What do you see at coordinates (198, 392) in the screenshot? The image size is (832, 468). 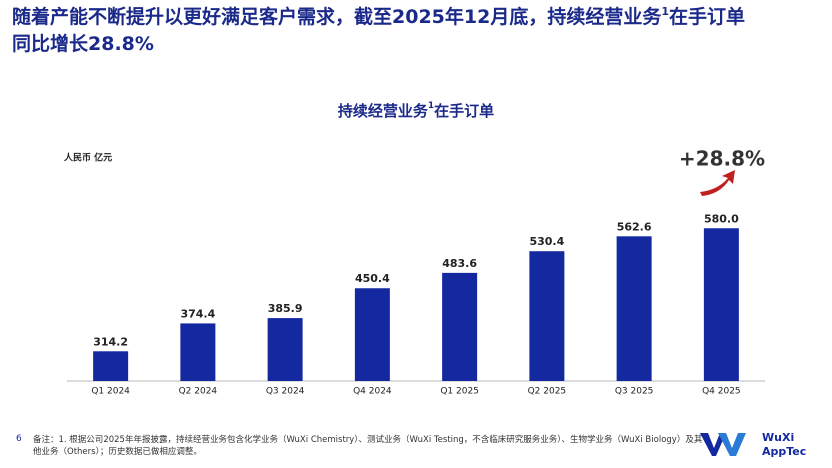 I see `x-tick-label: Q2 2024` at bounding box center [198, 392].